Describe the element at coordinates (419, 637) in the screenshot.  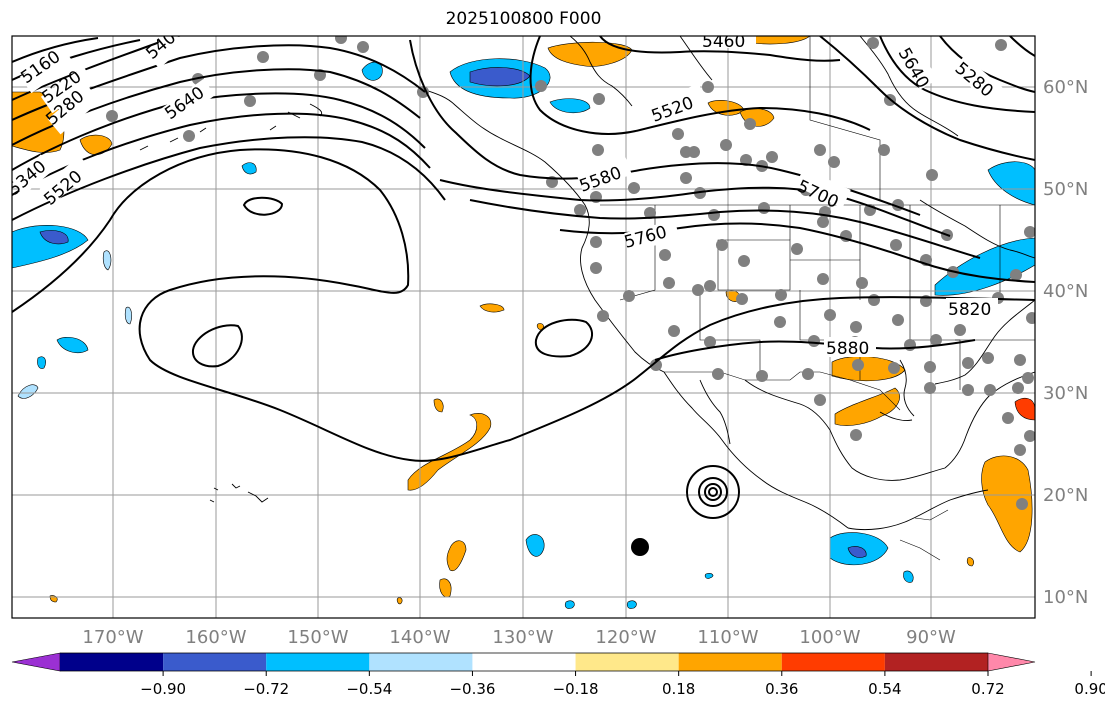
I see `lon-label-140w: 140°W` at that location.